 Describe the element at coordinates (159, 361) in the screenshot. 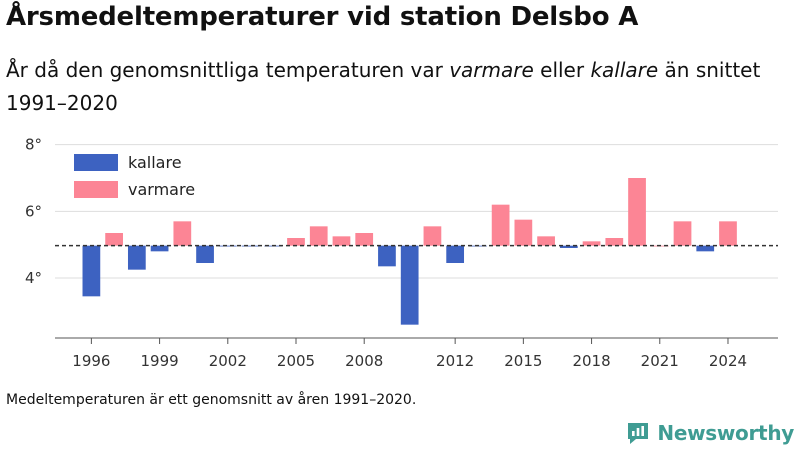

I see `x-tick-label: 1999` at that location.